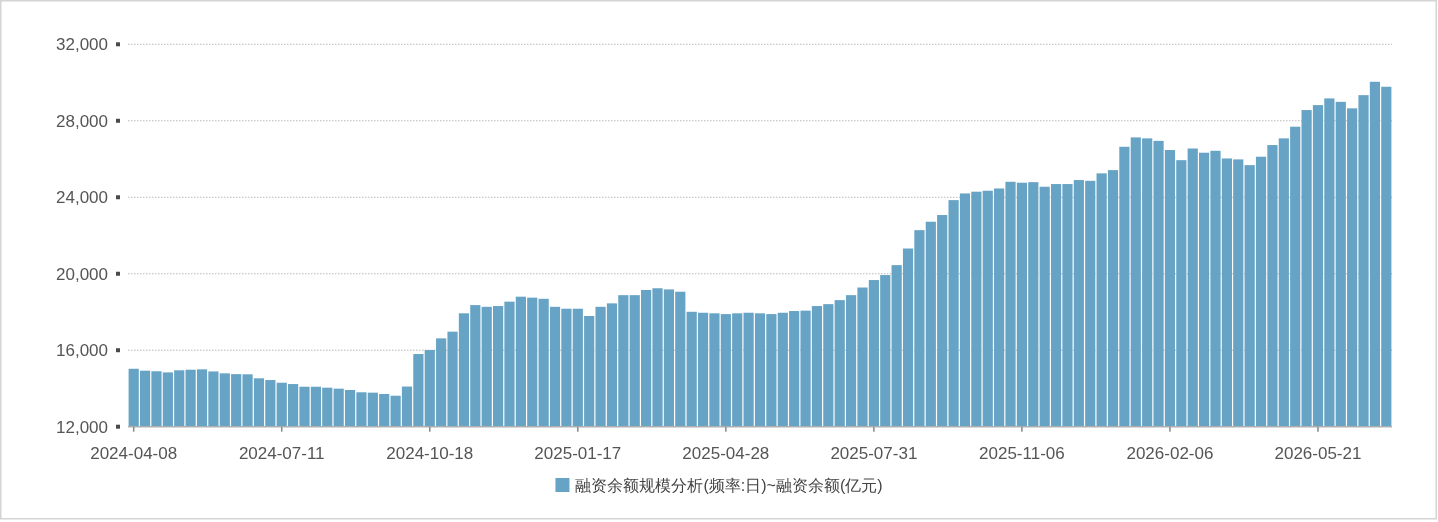  Describe the element at coordinates (82, 121) in the screenshot. I see `y-tick-label: 28,000` at that location.